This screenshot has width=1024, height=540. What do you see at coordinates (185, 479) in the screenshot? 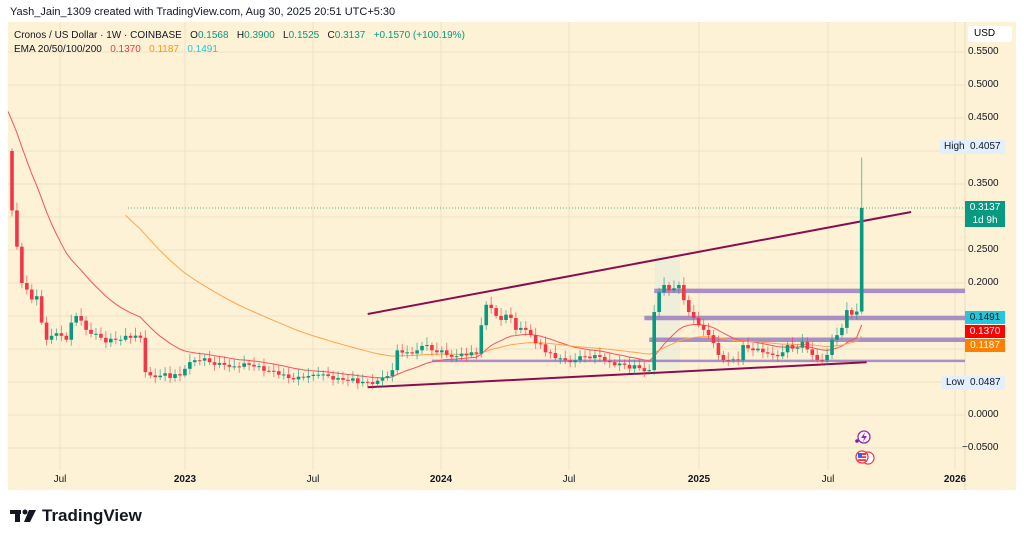
I see `time-tick: 2023` at bounding box center [185, 479].